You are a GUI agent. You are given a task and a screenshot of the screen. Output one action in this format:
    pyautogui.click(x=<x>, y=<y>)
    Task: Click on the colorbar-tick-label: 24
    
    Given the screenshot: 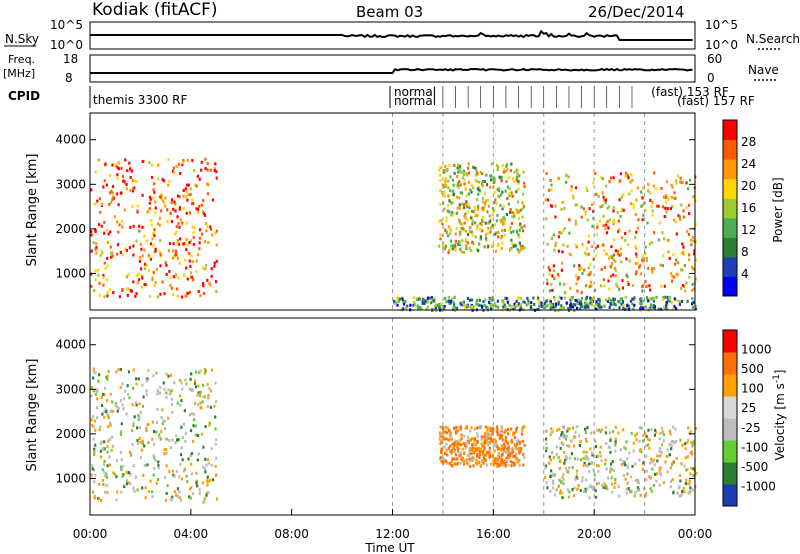 What is the action you would take?
    pyautogui.click(x=748, y=164)
    